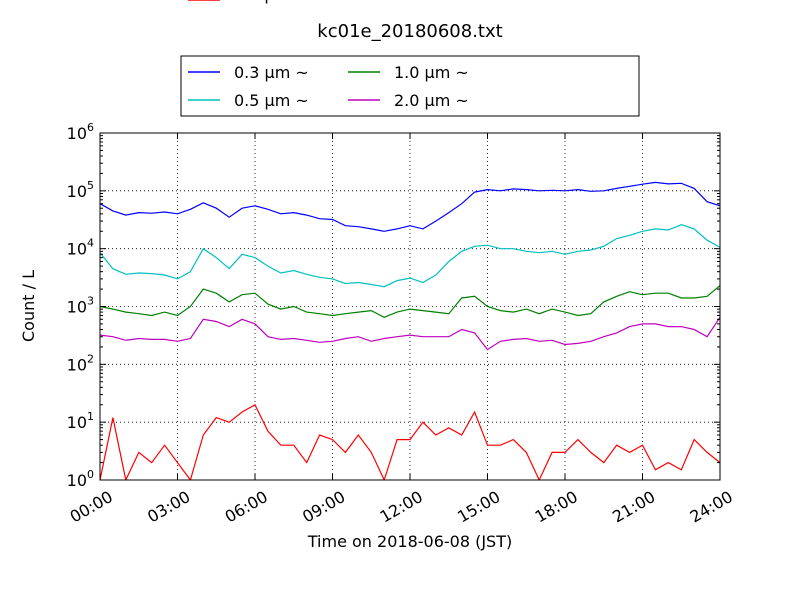 This screenshot has width=800, height=600. I want to click on y-tick-label: 10⁶, so click(80, 132).